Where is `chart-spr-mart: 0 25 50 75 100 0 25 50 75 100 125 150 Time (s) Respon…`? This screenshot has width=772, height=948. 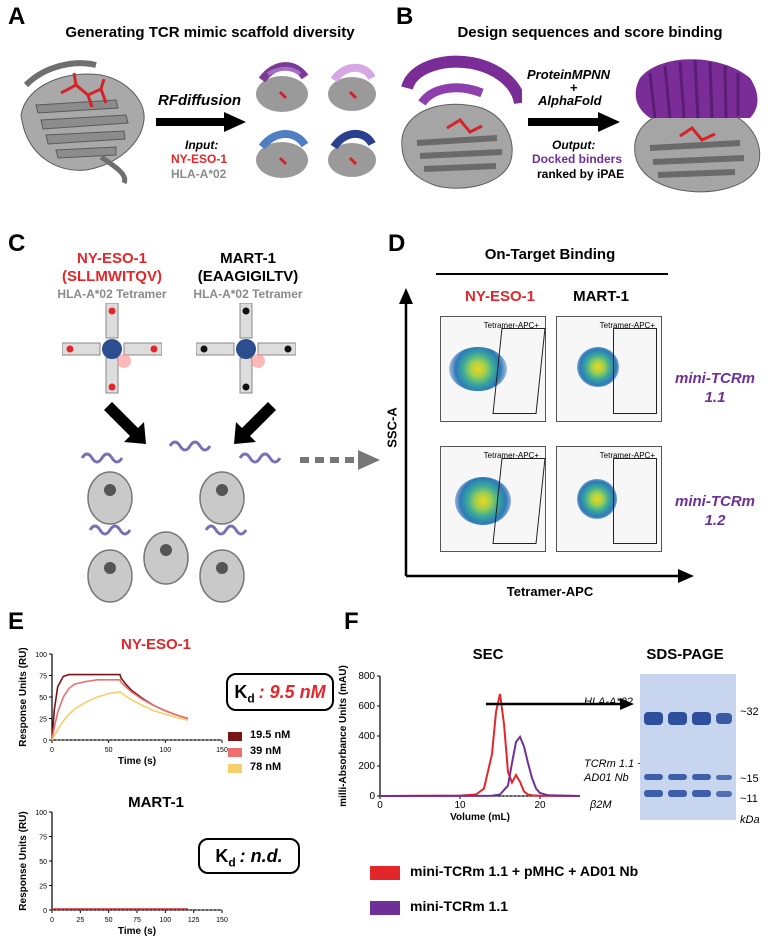
chart-spr-mart: 0 25 50 75 100 0 25 50 75 100 125 150 Time (s) Respon… is located at coordinates (123, 873).